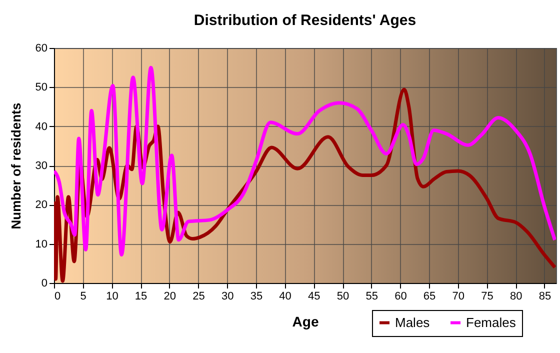 Image resolution: width=560 pixels, height=353 pixels. Describe the element at coordinates (305, 20) in the screenshot. I see `chart-title: Distribution of Residents' Ages` at that location.